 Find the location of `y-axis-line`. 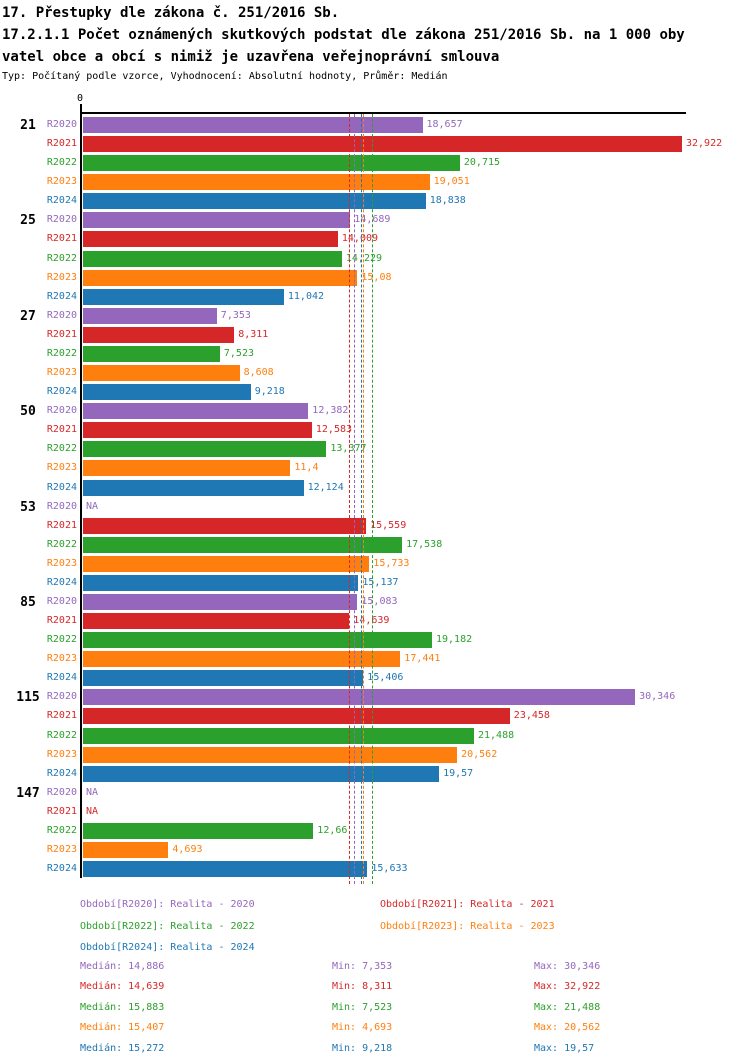

y-axis-line is located at coordinates (81, 491).